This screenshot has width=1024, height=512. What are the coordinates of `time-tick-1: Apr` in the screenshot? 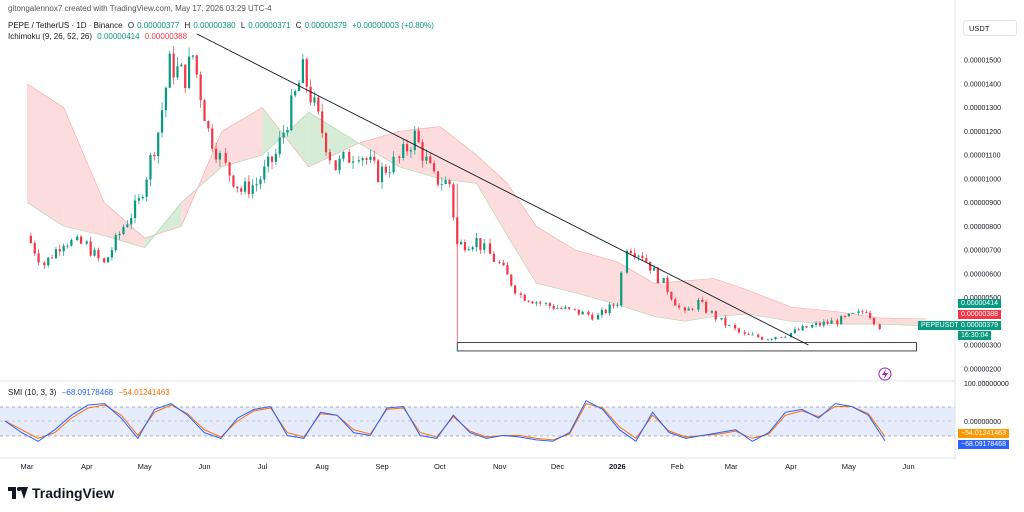 It's located at (87, 466).